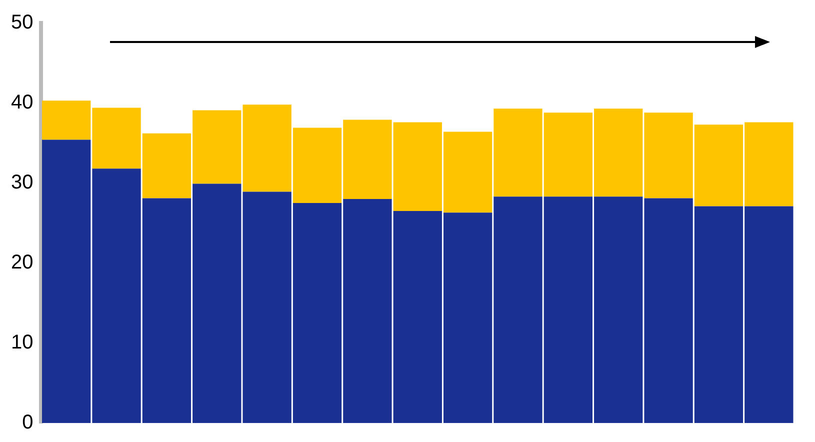  Describe the element at coordinates (22, 183) in the screenshot. I see `y-tick-label: 30` at that location.